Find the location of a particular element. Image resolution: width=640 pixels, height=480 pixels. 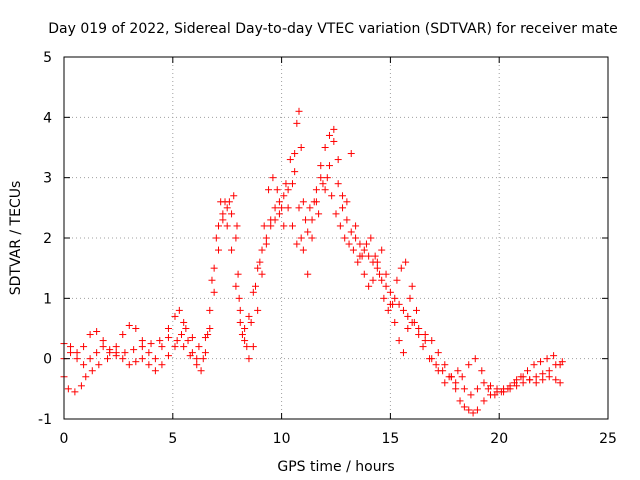

y-tick-label: -1 is located at coordinates (45, 420).